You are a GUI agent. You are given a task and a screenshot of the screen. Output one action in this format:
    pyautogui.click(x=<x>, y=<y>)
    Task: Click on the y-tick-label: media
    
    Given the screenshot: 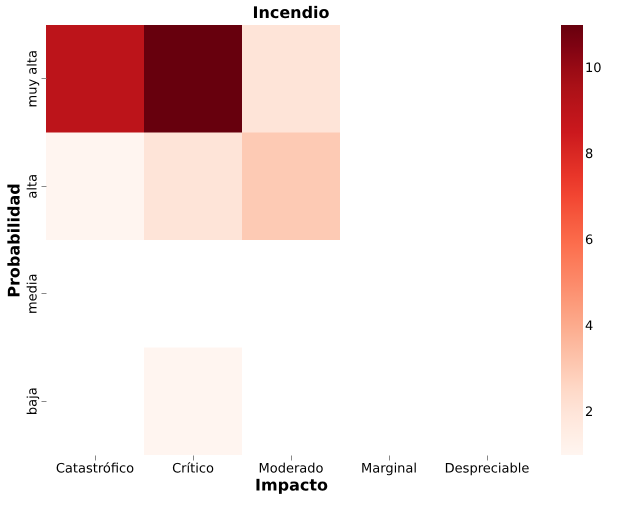 What is the action you would take?
    pyautogui.click(x=33, y=294)
    